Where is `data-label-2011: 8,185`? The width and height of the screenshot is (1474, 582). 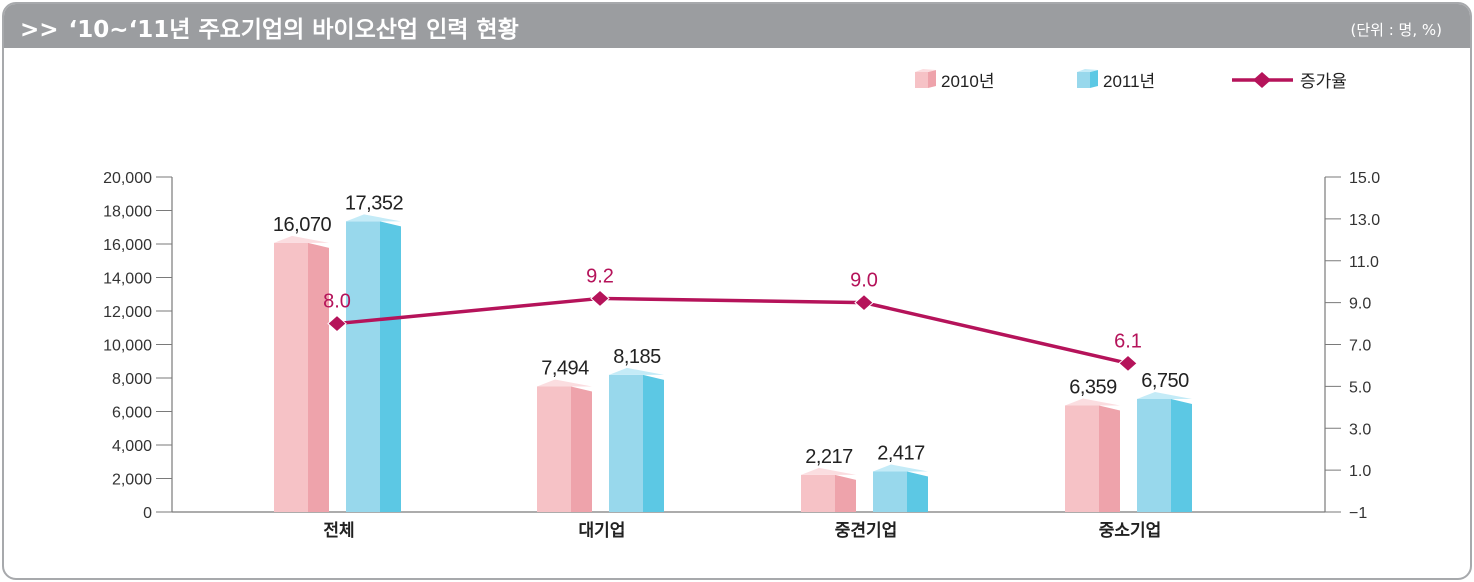 data-label-2011: 8,185 is located at coordinates (637, 357).